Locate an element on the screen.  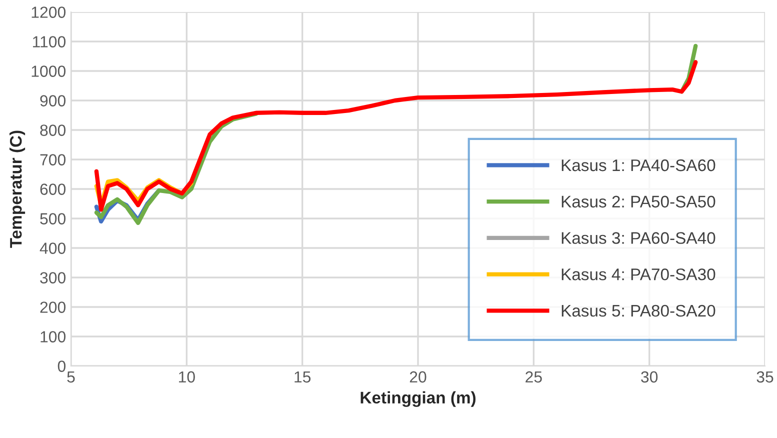
y-tick-label: 1200 is located at coordinates (49, 12).